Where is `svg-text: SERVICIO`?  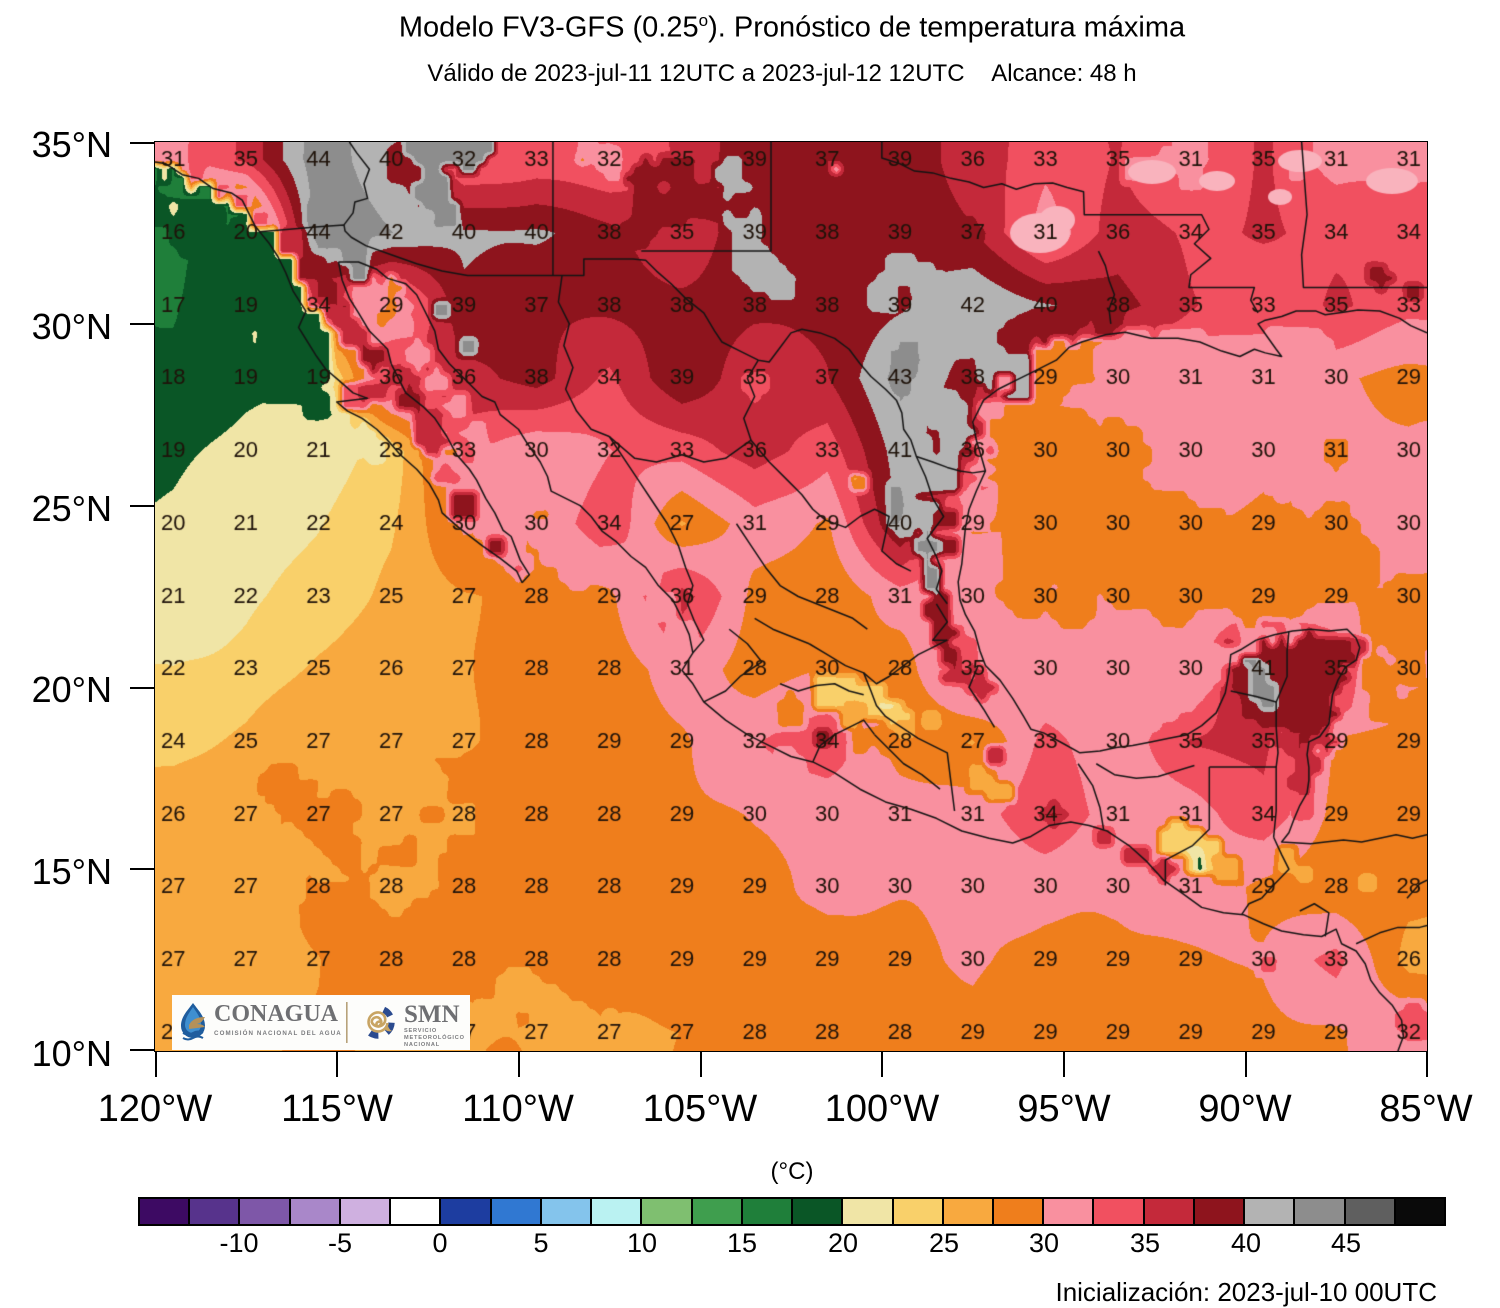
svg-text: SERVICIO is located at coordinates (420, 1031).